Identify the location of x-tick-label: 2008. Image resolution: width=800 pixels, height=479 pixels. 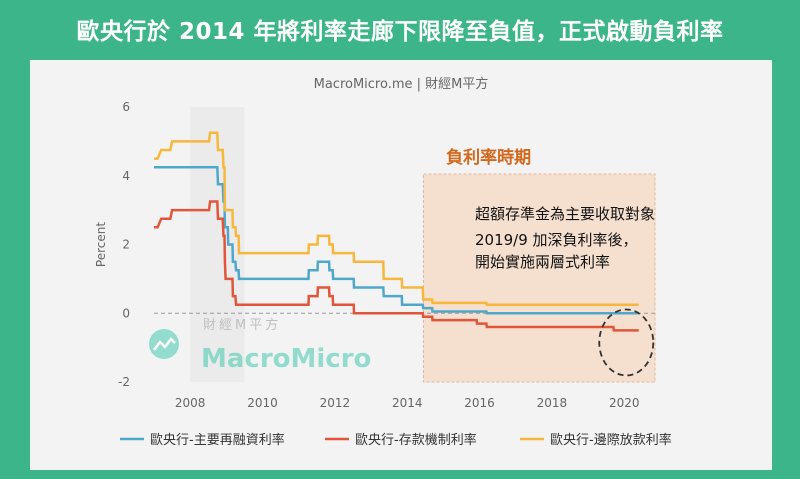
(190, 403).